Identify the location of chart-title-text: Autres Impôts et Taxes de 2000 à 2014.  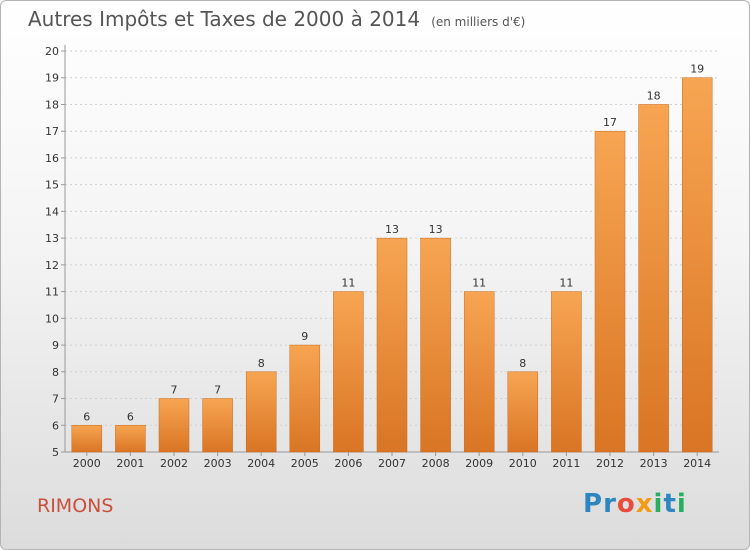
(224, 19).